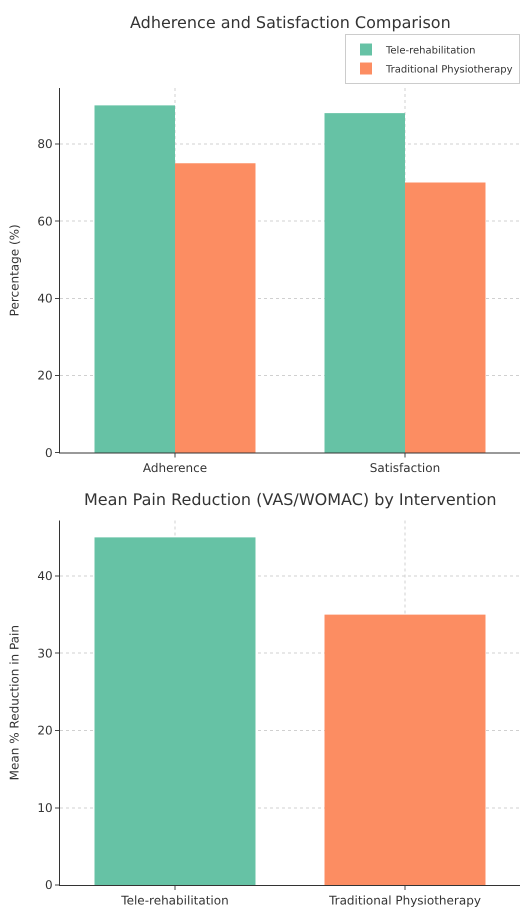  What do you see at coordinates (405, 468) in the screenshot?
I see `x-tick-label: Satisfaction` at bounding box center [405, 468].